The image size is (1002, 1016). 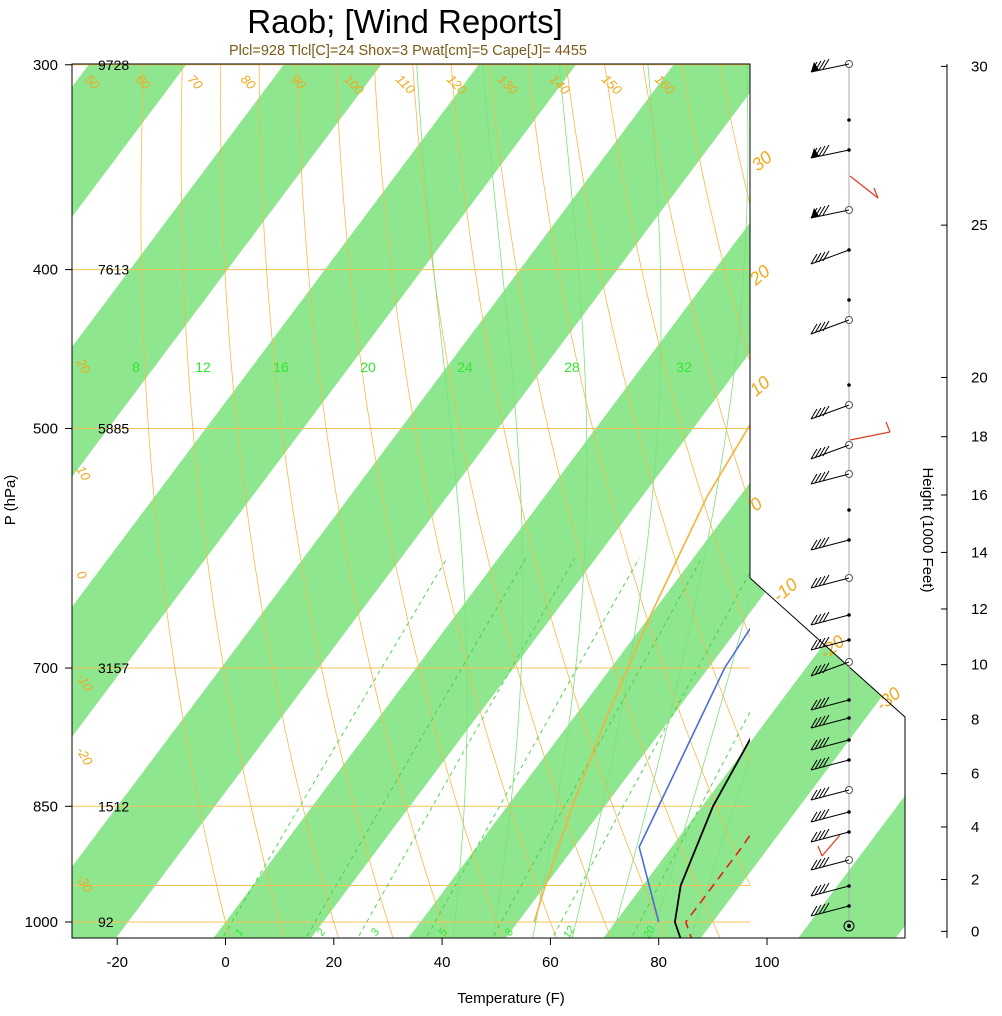 What do you see at coordinates (888, 699) in the screenshot?
I see `band-temp-label: -30` at bounding box center [888, 699].